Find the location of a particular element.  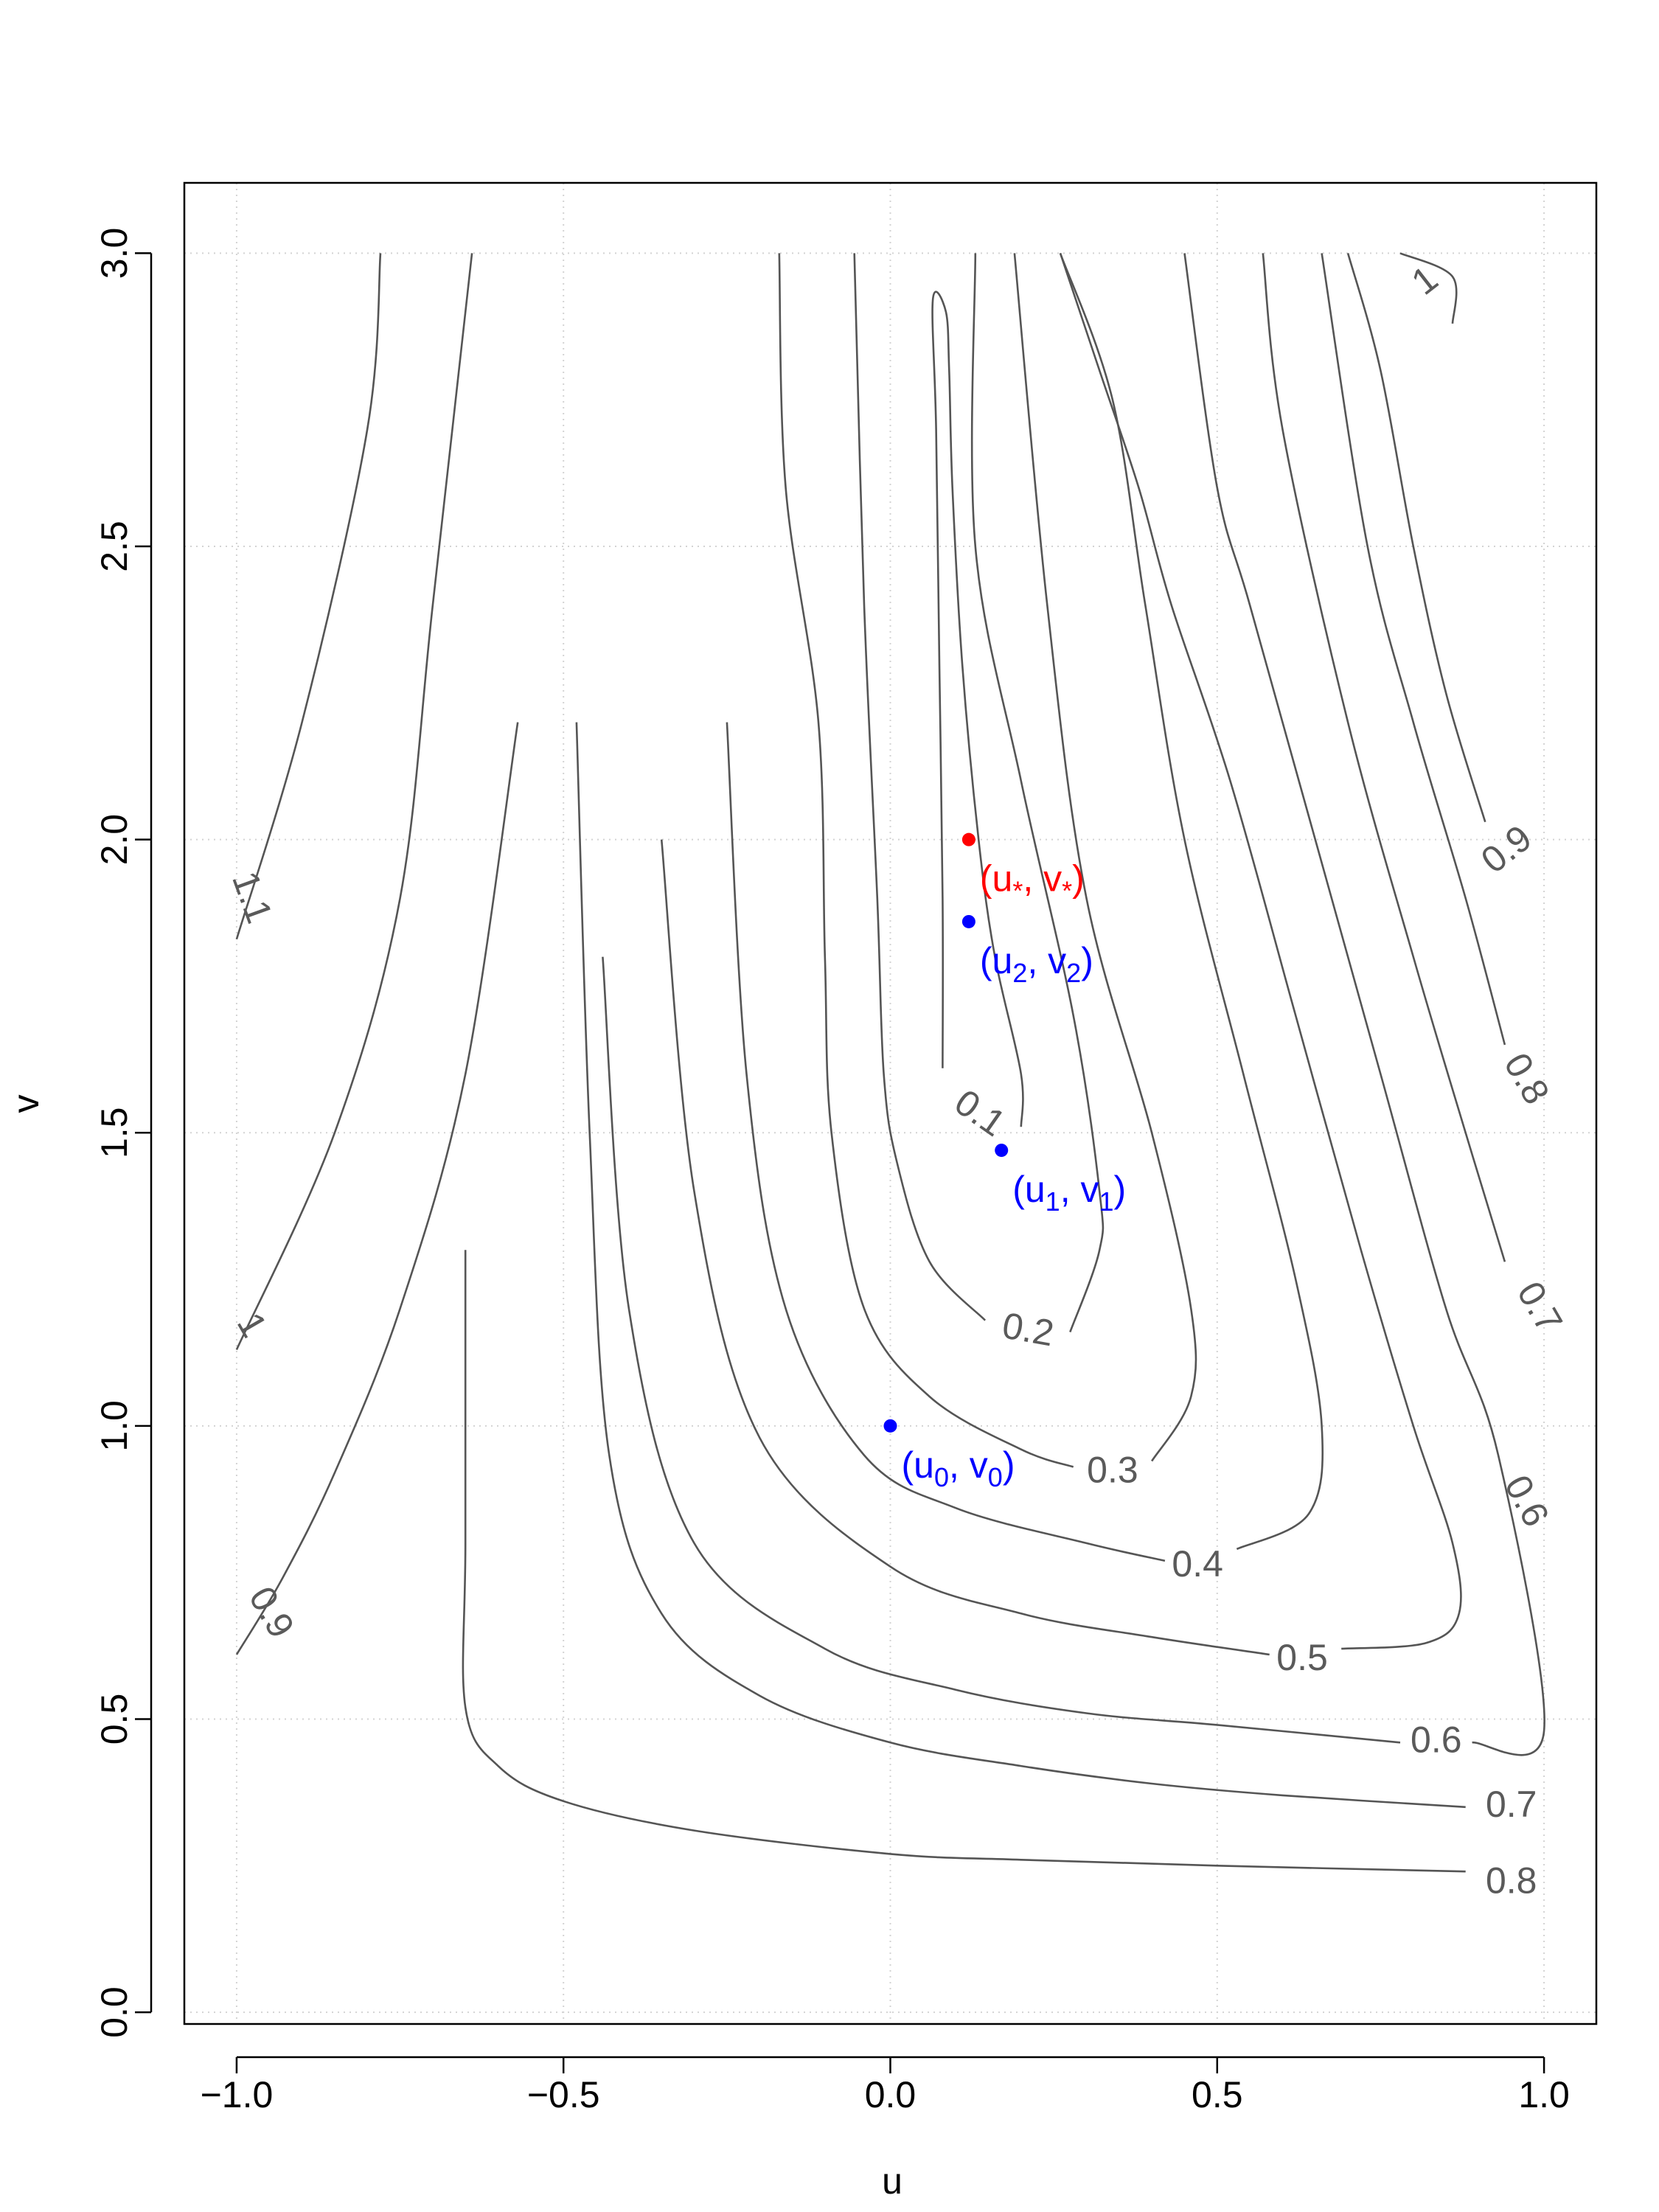

point-label: (u2, v2) is located at coordinates (1036, 964).